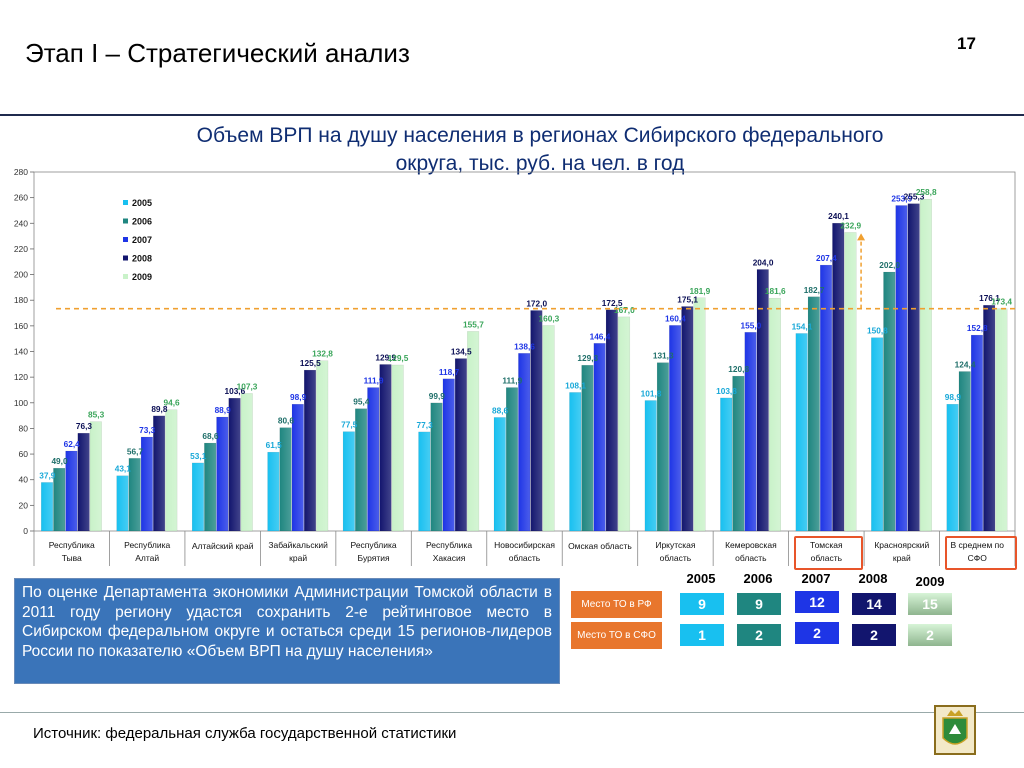  What do you see at coordinates (298, 558) in the screenshot?
I see `category-label: край` at bounding box center [298, 558].